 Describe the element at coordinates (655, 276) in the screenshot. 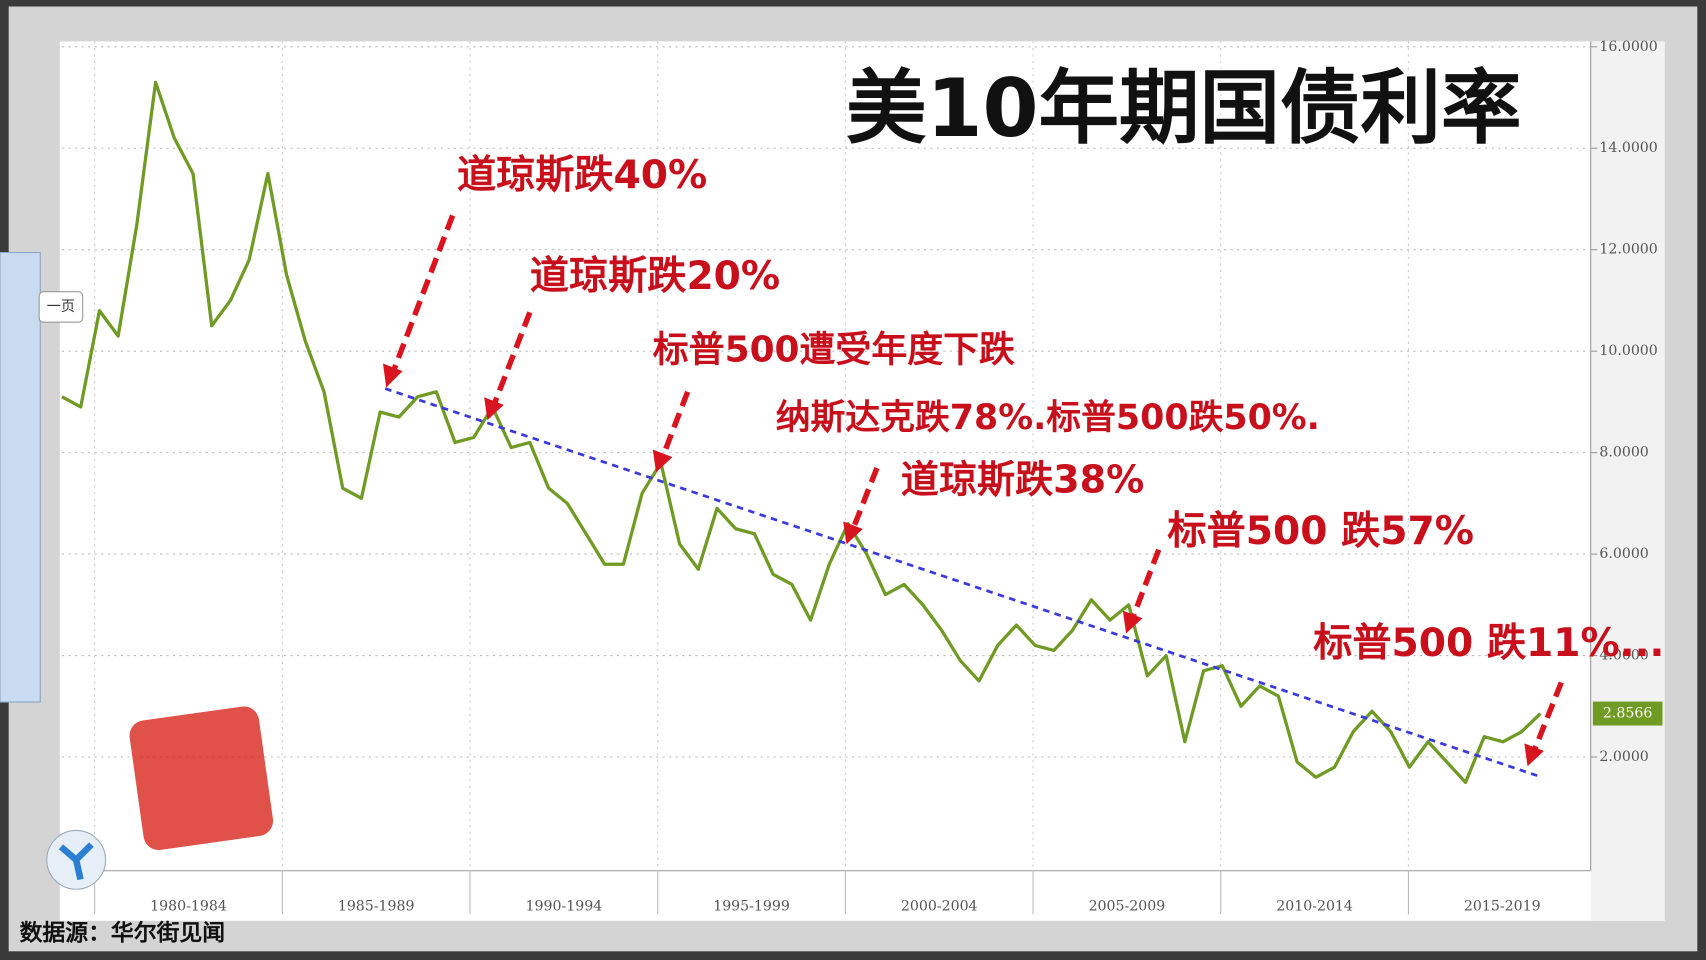

I see `annotation: 道琼斯跌20%` at that location.